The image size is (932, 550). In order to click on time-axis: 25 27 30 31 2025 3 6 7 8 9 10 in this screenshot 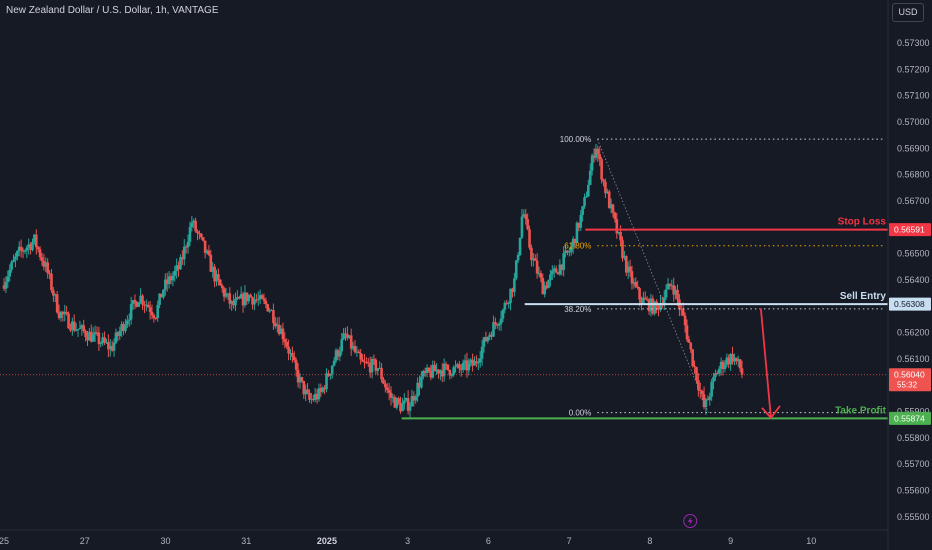, I will do `click(444, 530)`.